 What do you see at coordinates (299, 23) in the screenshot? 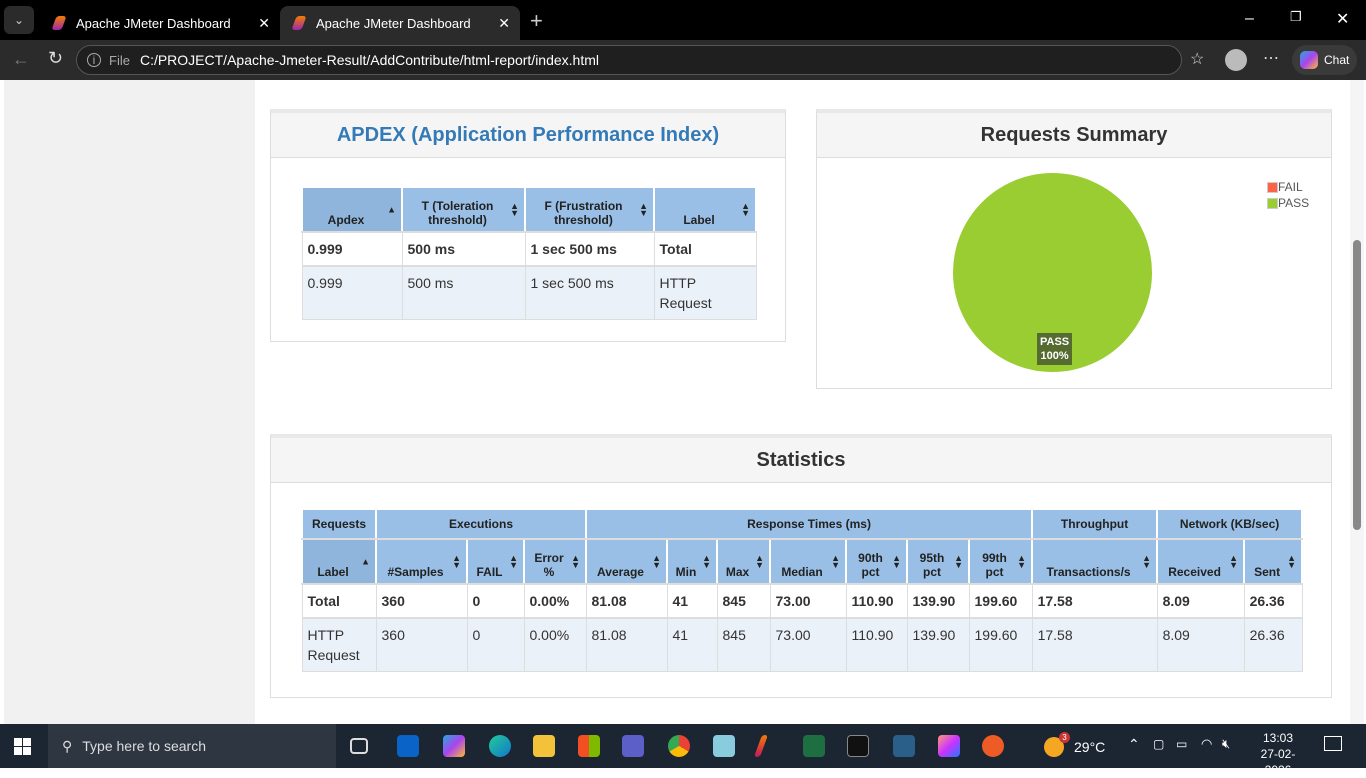
I see `jmeter-favicon-icon` at bounding box center [299, 23].